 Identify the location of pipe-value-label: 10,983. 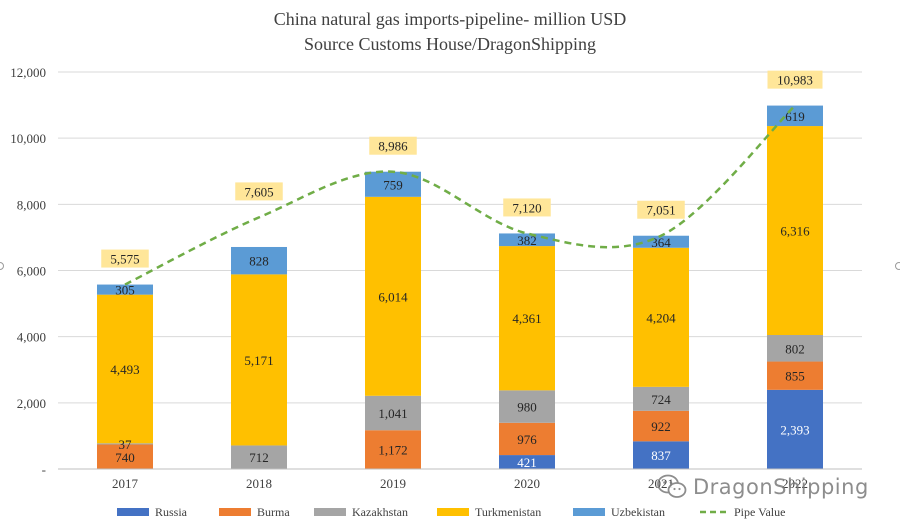
(795, 80).